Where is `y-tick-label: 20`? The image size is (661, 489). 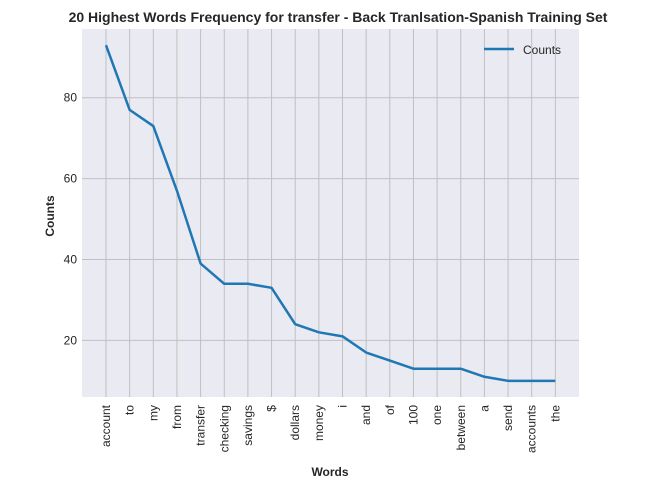 y-tick-label: 20 is located at coordinates (71, 340).